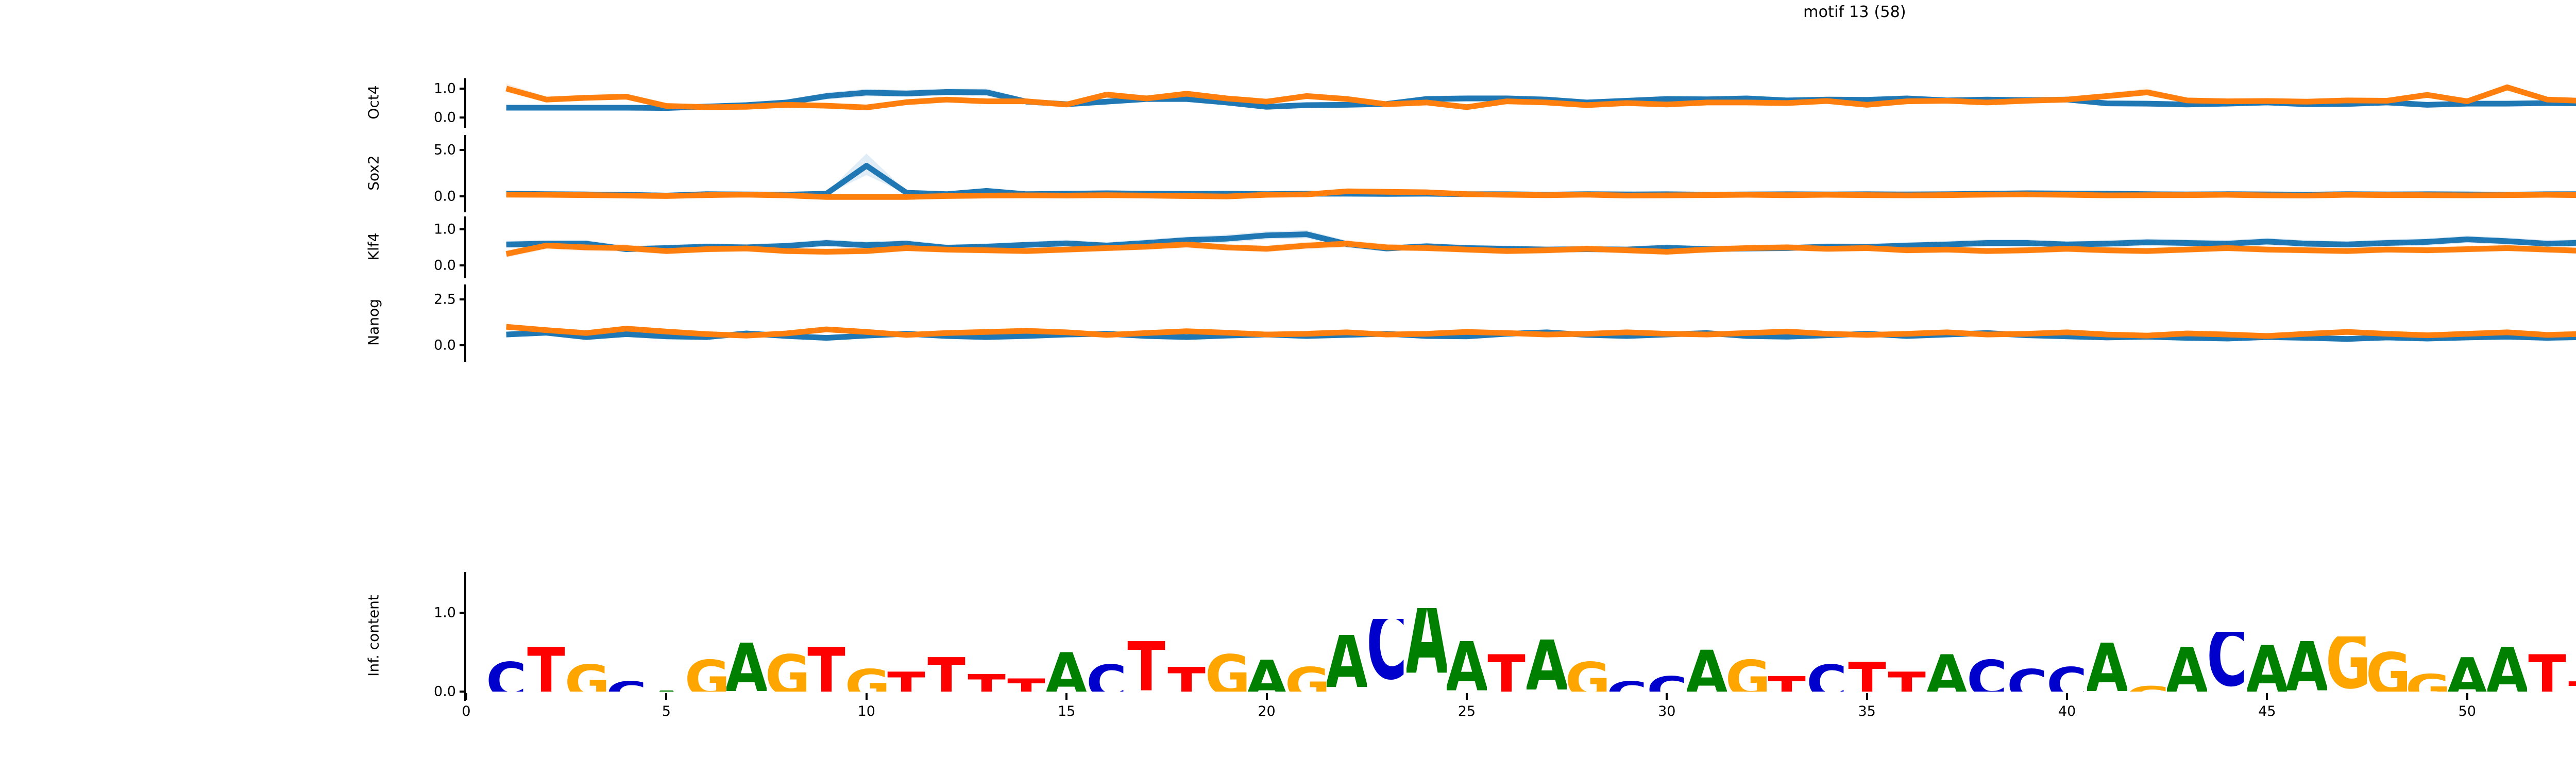  Describe the element at coordinates (1867, 711) in the screenshot. I see `x-axis-tick-label: 35` at that location.